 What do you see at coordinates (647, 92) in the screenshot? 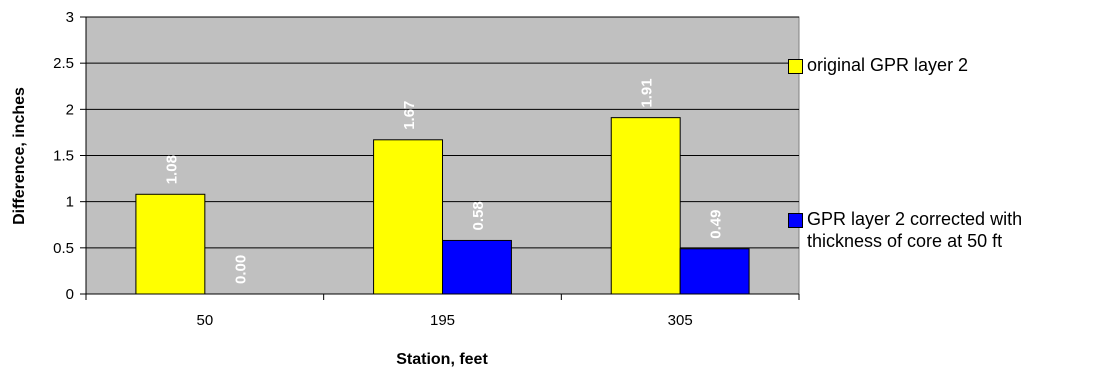
I see `data-label: 1.91` at bounding box center [647, 92].